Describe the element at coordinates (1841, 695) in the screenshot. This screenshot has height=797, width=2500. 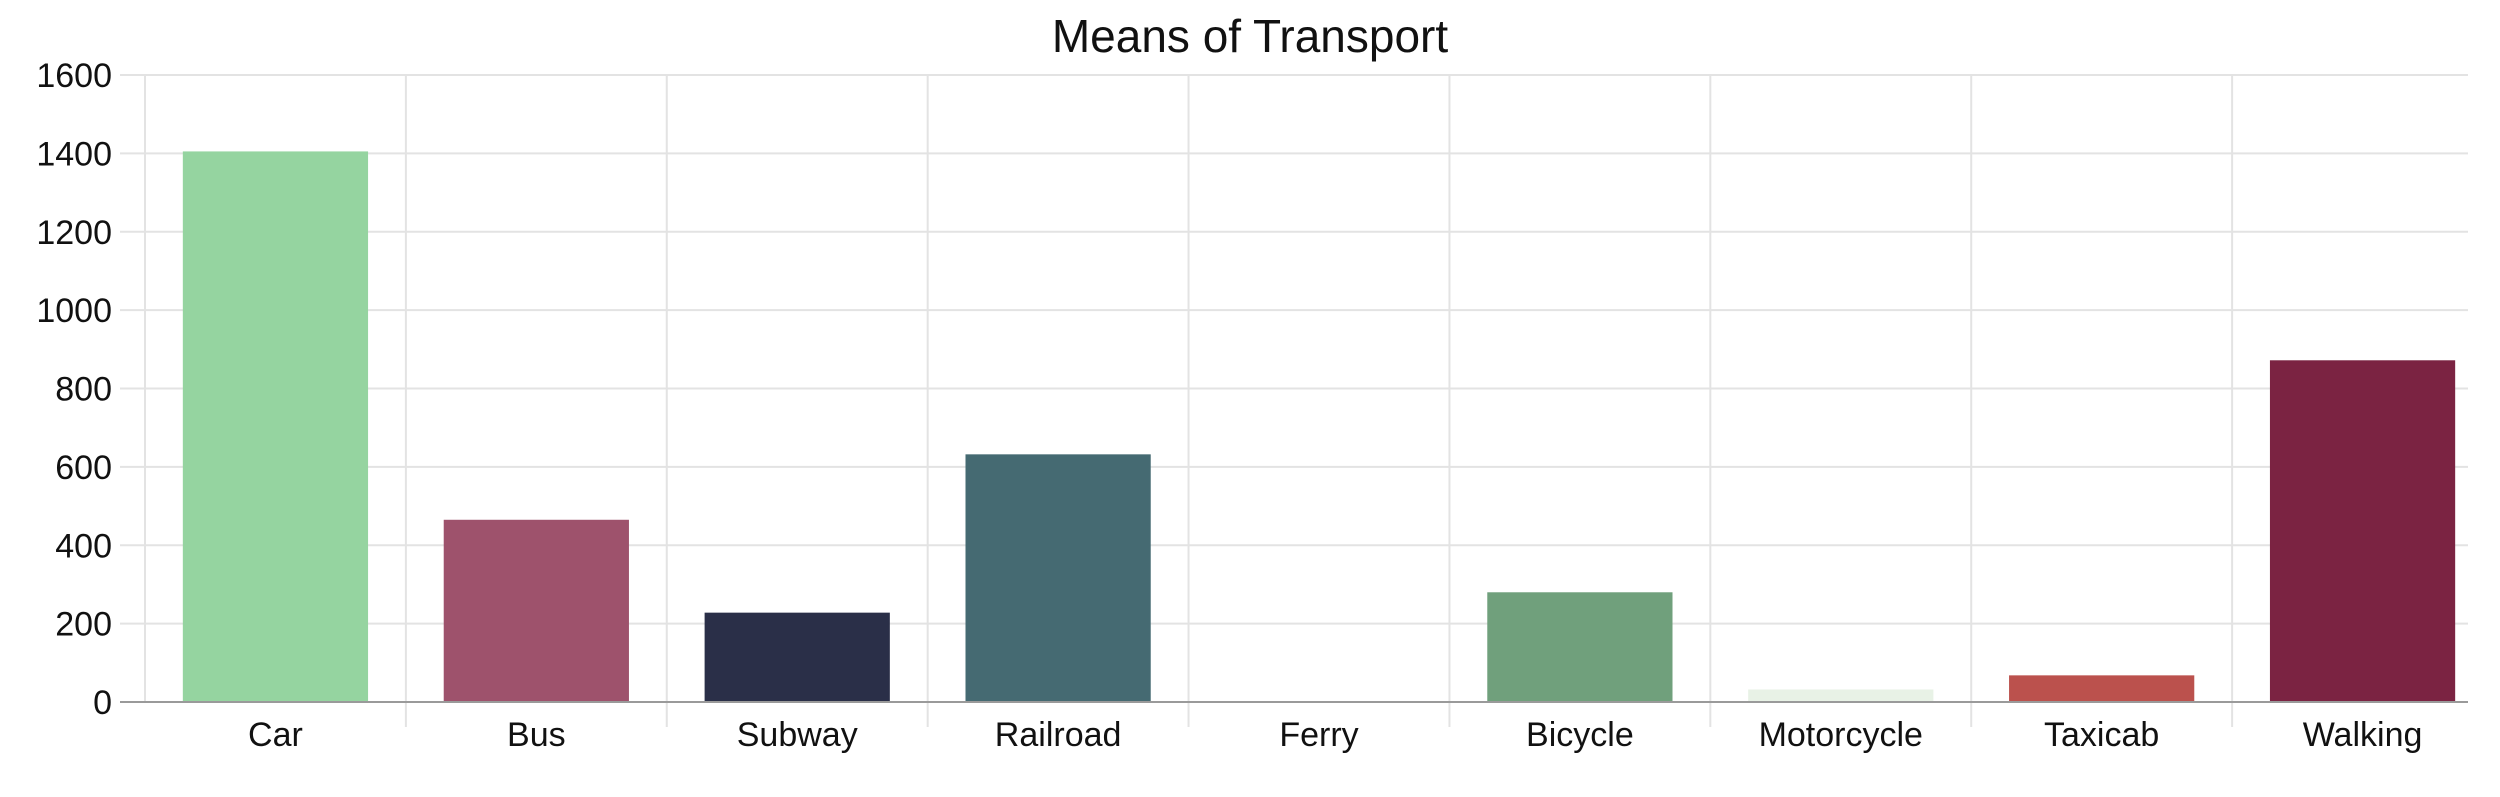
I see `bar-motorcycle` at that location.